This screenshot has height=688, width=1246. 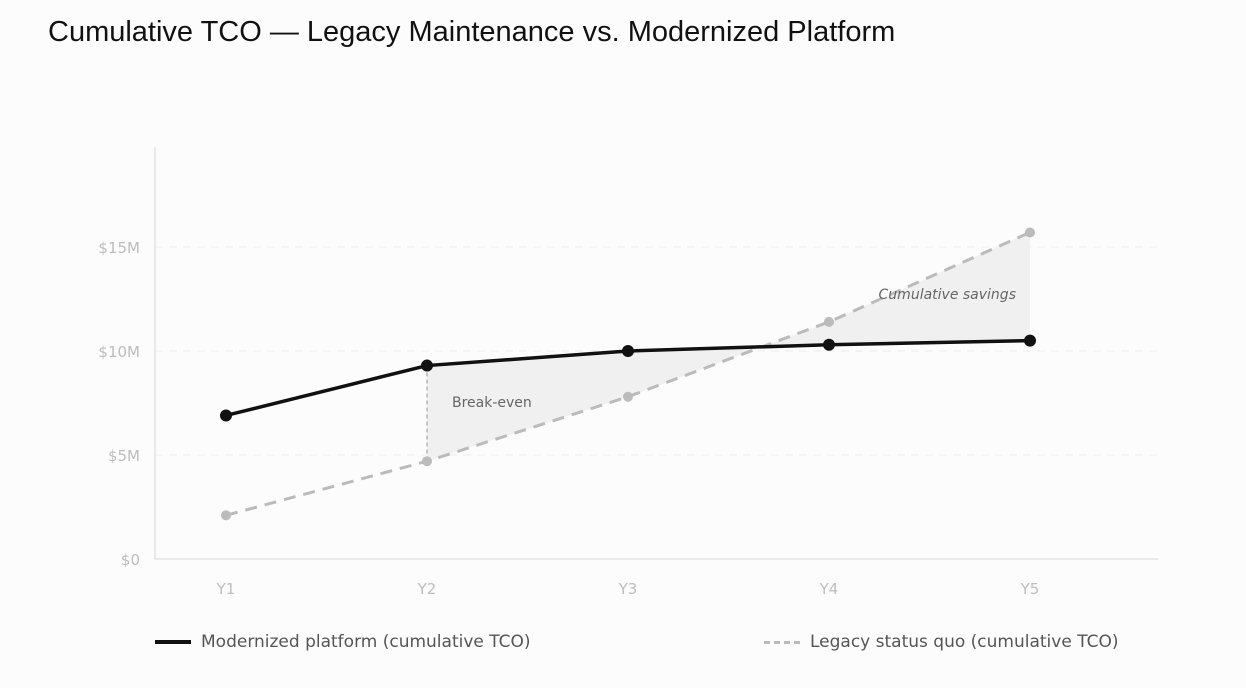 I want to click on x-tick-label: Y3, so click(x=628, y=589).